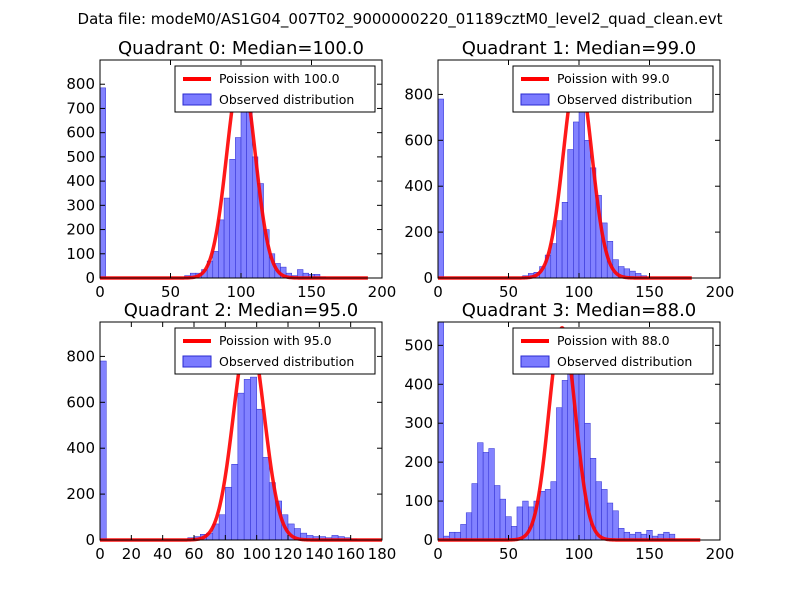  Describe the element at coordinates (311, 292) in the screenshot. I see `x-tick-label: 150` at that location.